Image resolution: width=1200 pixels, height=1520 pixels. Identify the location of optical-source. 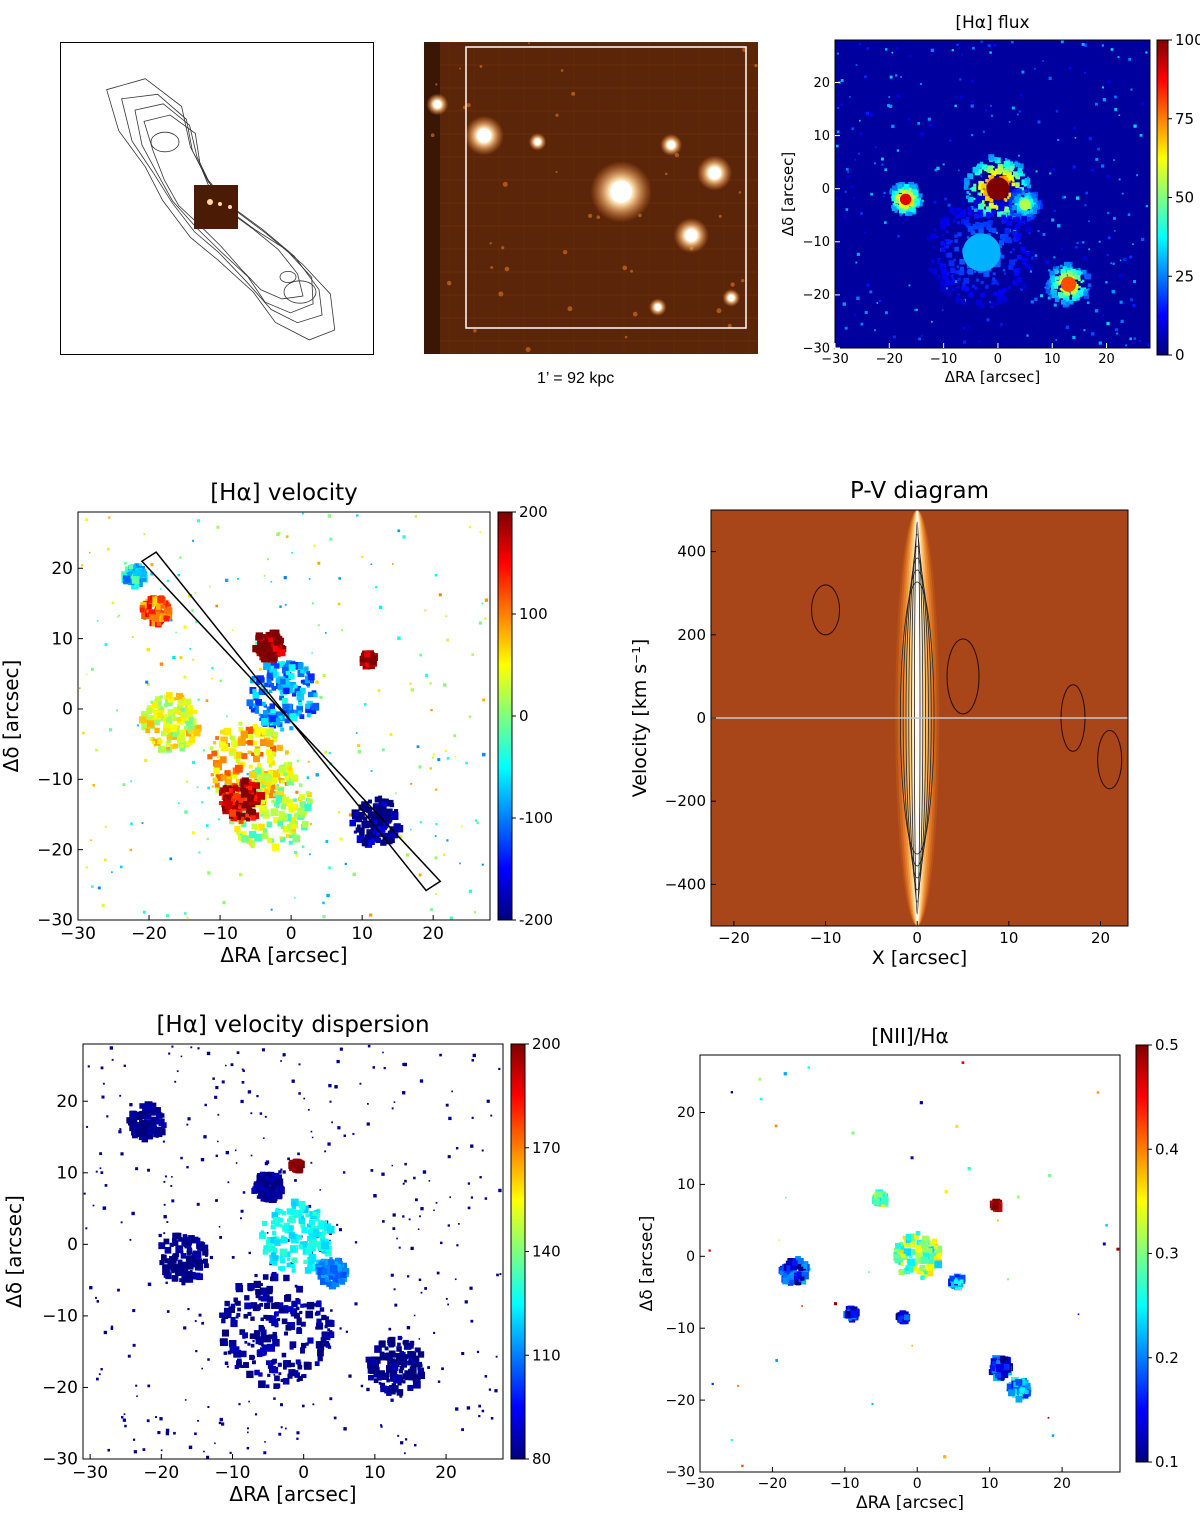
(621, 191).